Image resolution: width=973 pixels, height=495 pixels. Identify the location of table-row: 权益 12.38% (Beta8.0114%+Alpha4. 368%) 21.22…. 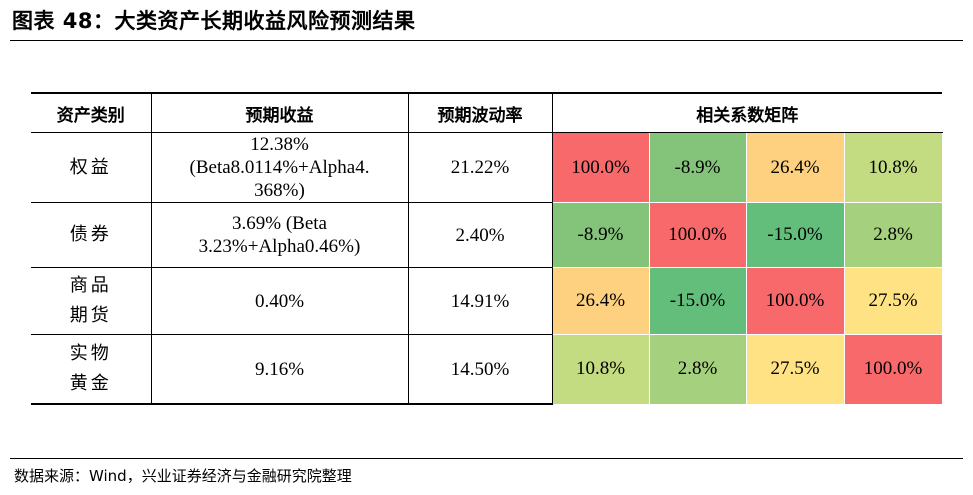
(487, 167).